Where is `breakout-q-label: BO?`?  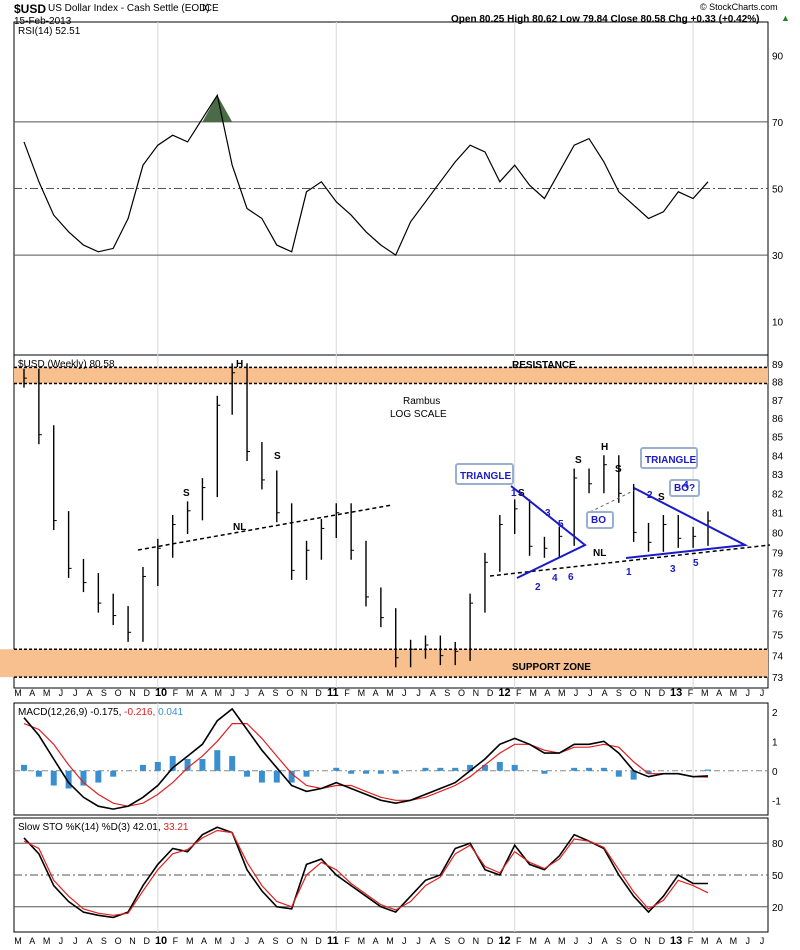
breakout-q-label: BO? is located at coordinates (684, 488).